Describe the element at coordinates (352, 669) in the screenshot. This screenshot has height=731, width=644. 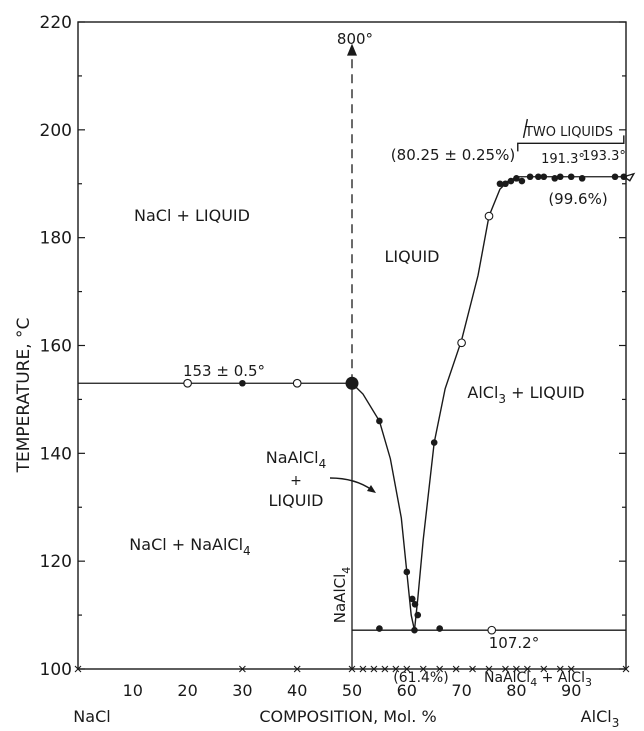
I see `x-marks` at that location.